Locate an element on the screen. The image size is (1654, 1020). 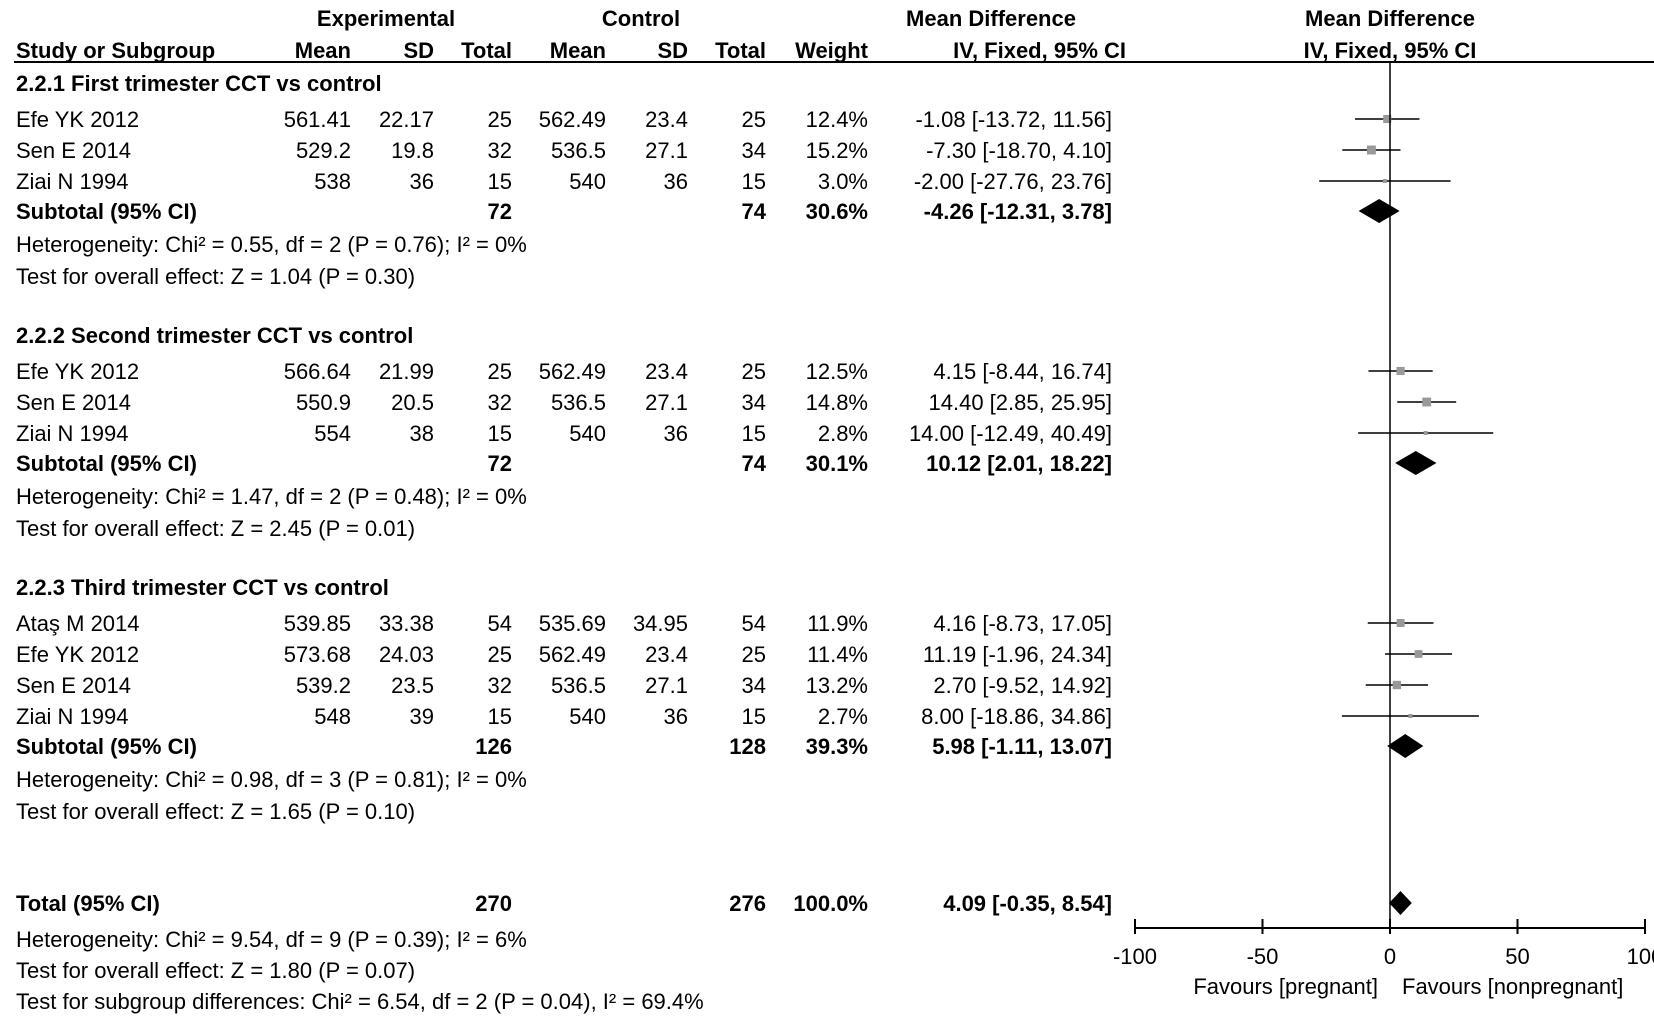
header-ctl-total: Total is located at coordinates (740, 50).